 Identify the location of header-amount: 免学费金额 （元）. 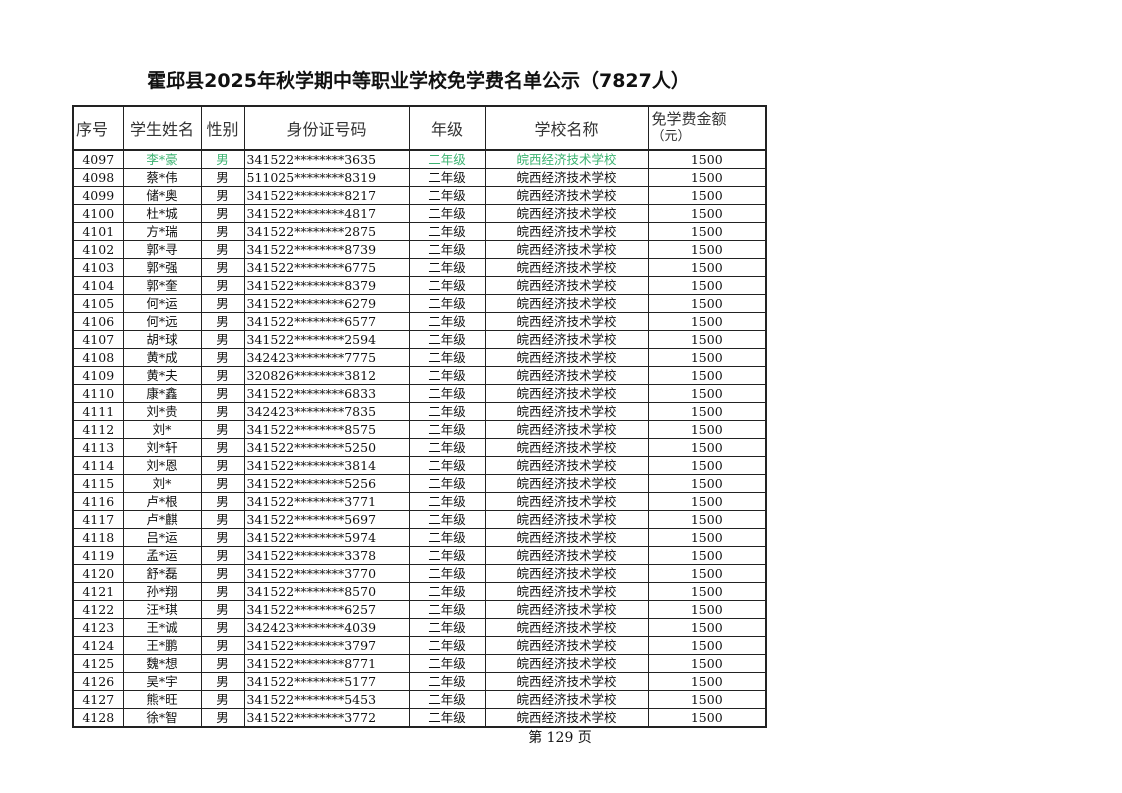
(707, 128).